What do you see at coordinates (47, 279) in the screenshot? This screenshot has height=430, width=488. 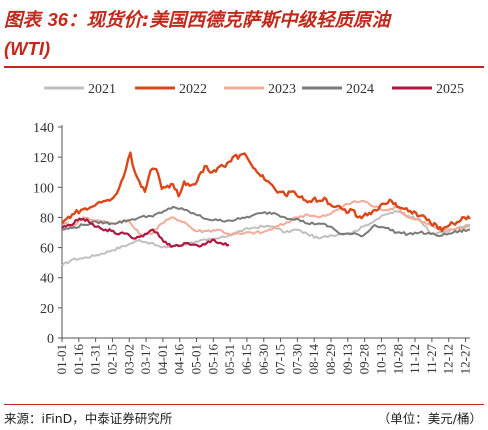 I see `y-tick-label: 40` at bounding box center [47, 279].